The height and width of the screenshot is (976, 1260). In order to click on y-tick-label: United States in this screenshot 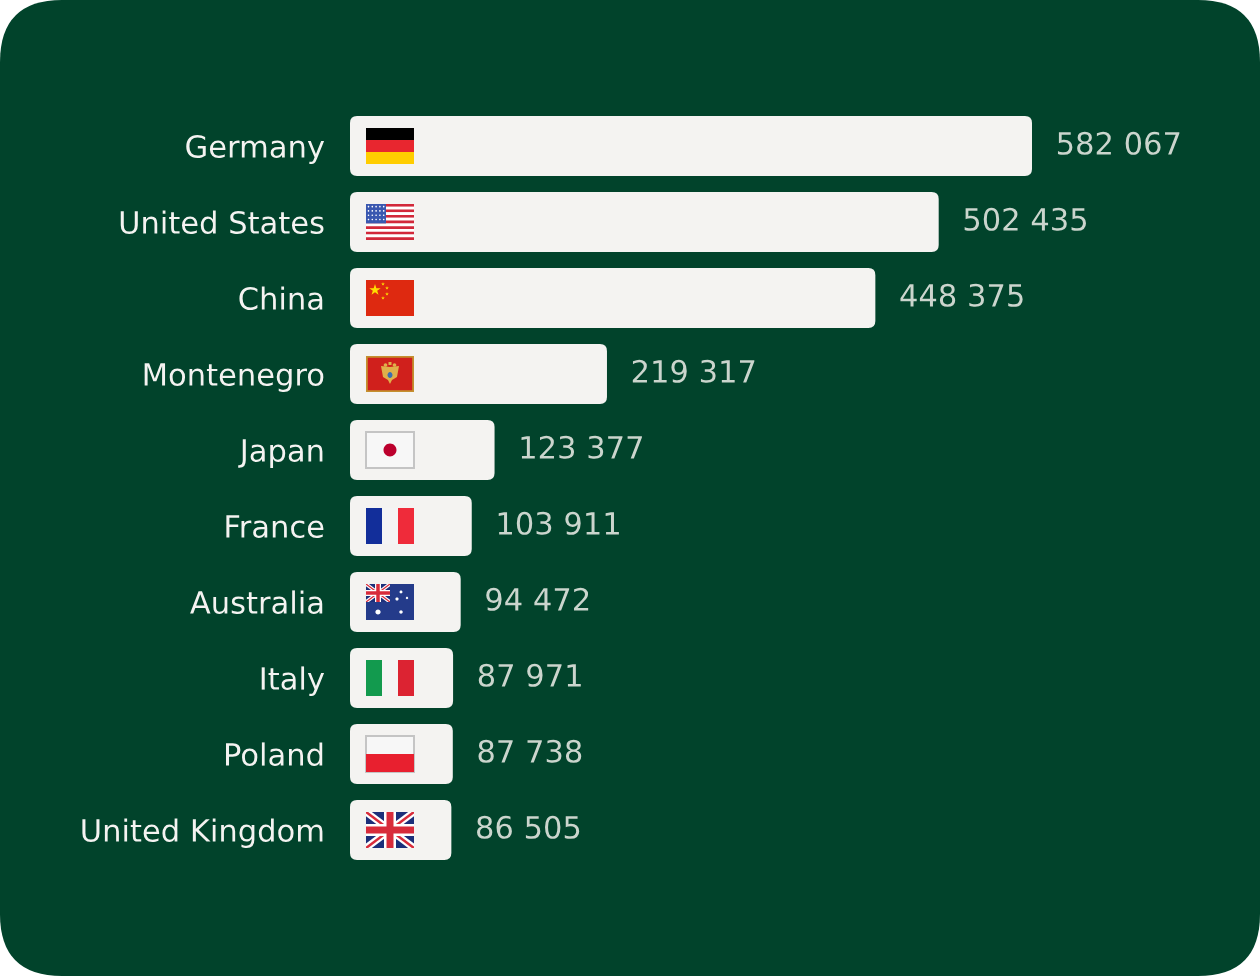, I will do `click(222, 222)`.